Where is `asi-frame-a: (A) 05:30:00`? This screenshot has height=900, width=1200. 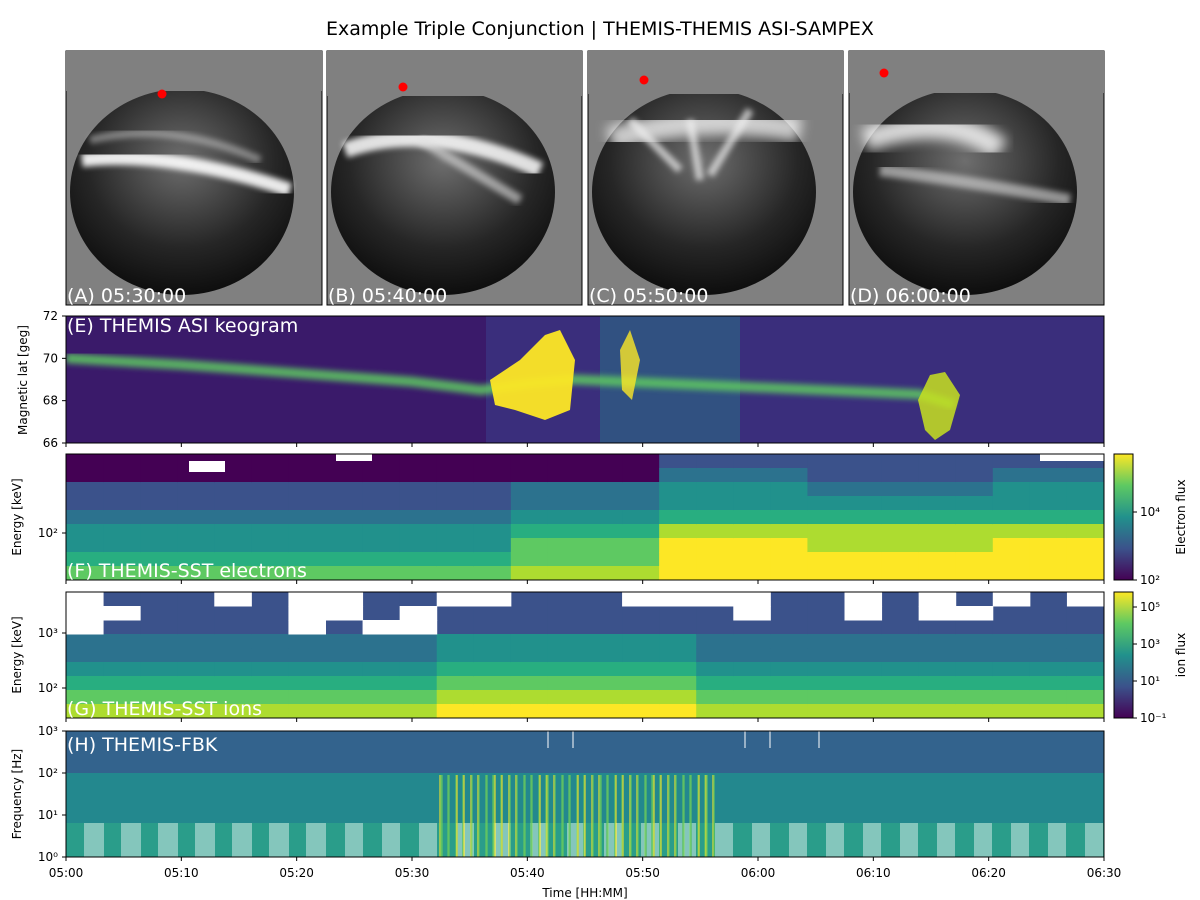 asi-frame-a: (A) 05:30:00 is located at coordinates (194, 178).